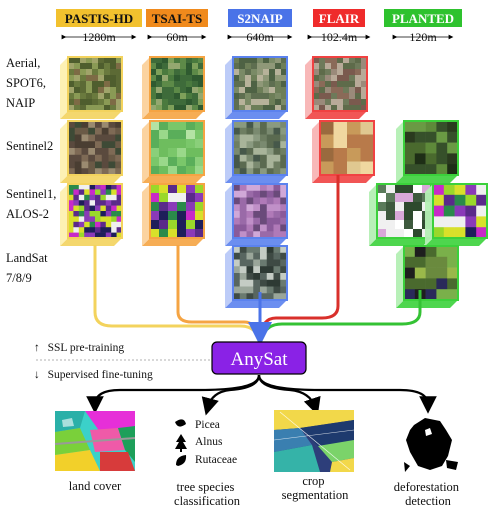 Image resolution: width=491 pixels, height=517 pixels. Describe the element at coordinates (315, 488) in the screenshot. I see `caption-crop-segmentation: crop segmentation` at that location.